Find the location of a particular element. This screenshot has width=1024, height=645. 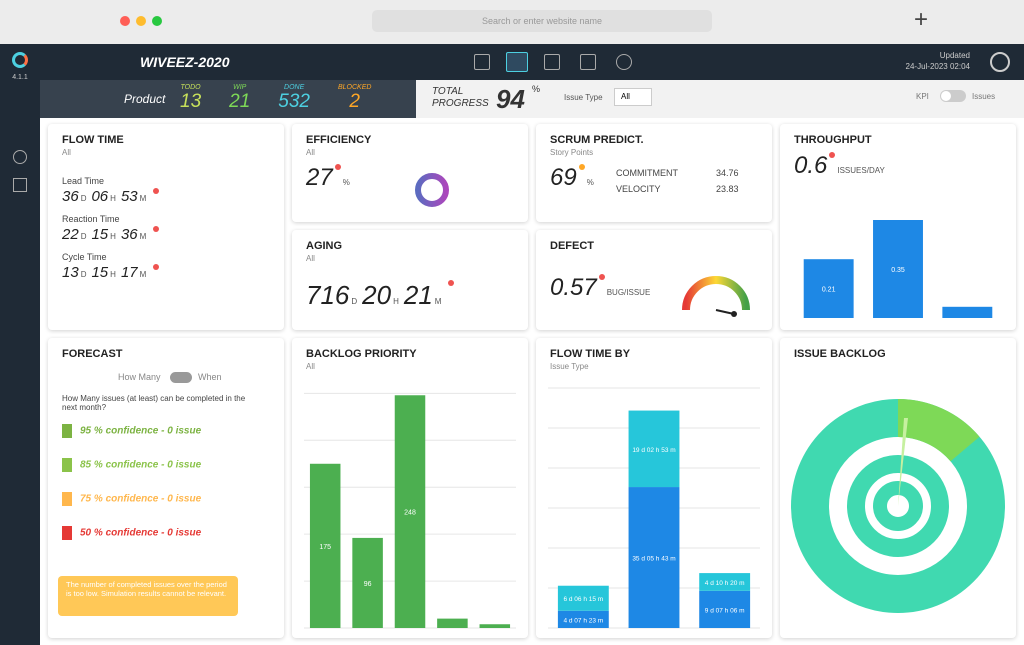

mode-toggle is located at coordinates (181, 377).